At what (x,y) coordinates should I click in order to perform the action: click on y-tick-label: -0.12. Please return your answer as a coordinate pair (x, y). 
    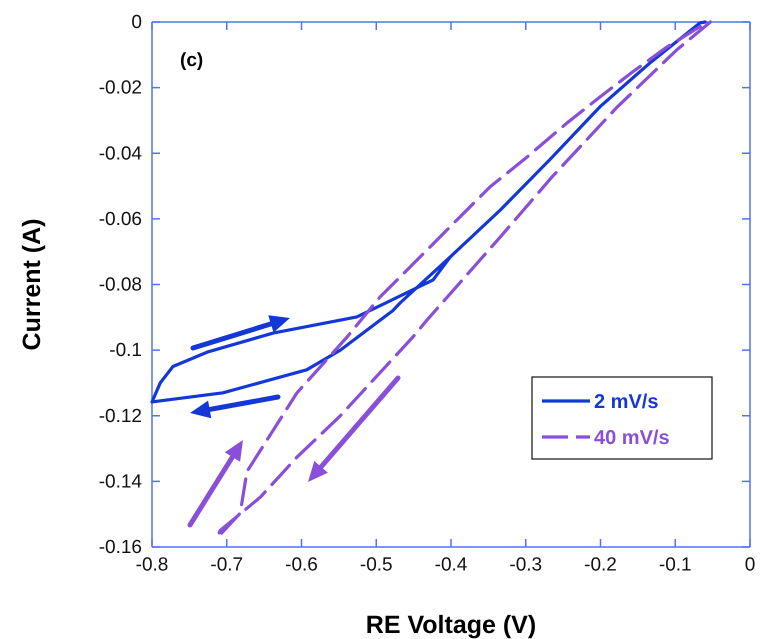
    Looking at the image, I should click on (120, 416).